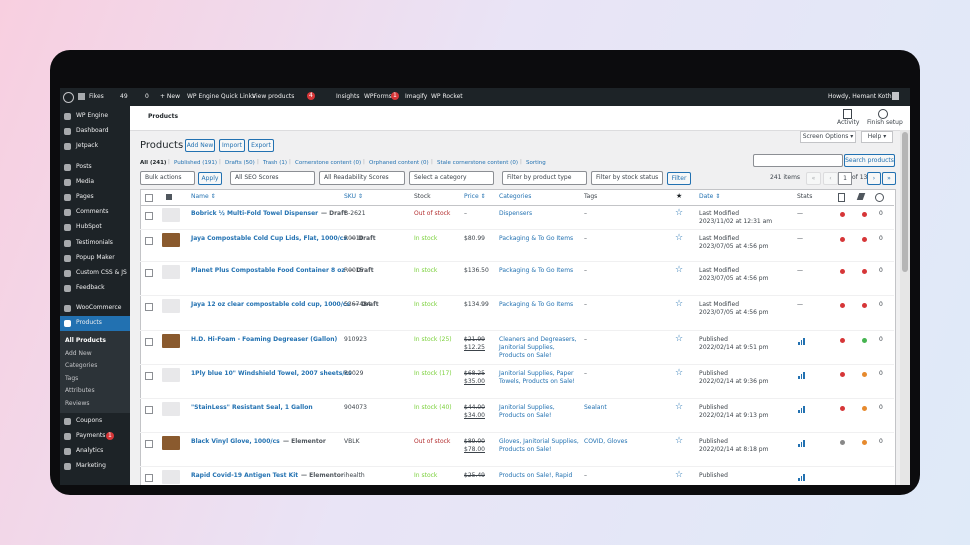 The height and width of the screenshot is (545, 970). What do you see at coordinates (798, 160) in the screenshot?
I see `search-input` at bounding box center [798, 160].